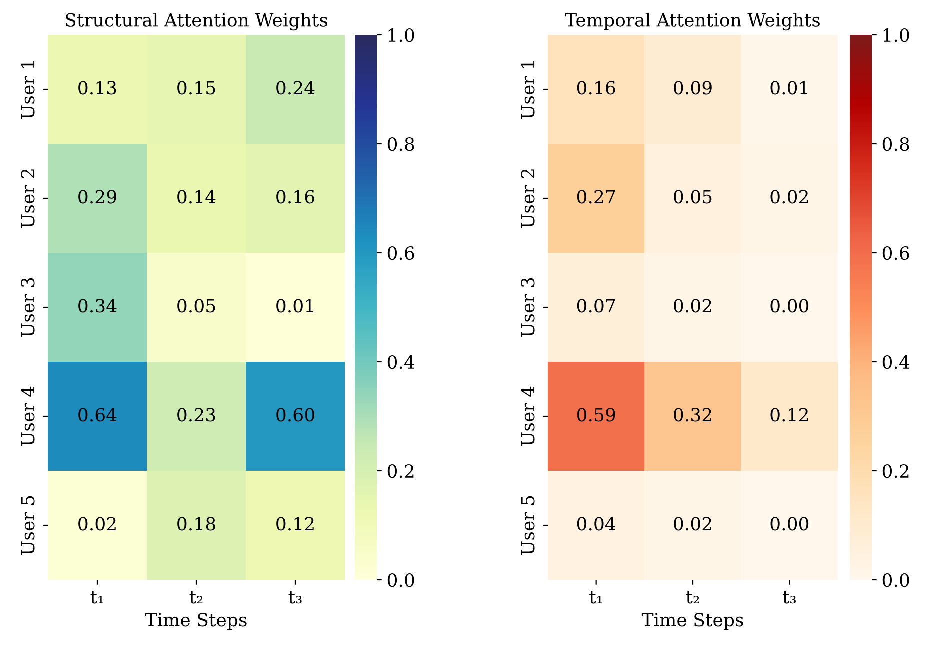 Image resolution: width=925 pixels, height=655 pixels. What do you see at coordinates (693, 88) in the screenshot?
I see `data-label: 0.09` at bounding box center [693, 88].